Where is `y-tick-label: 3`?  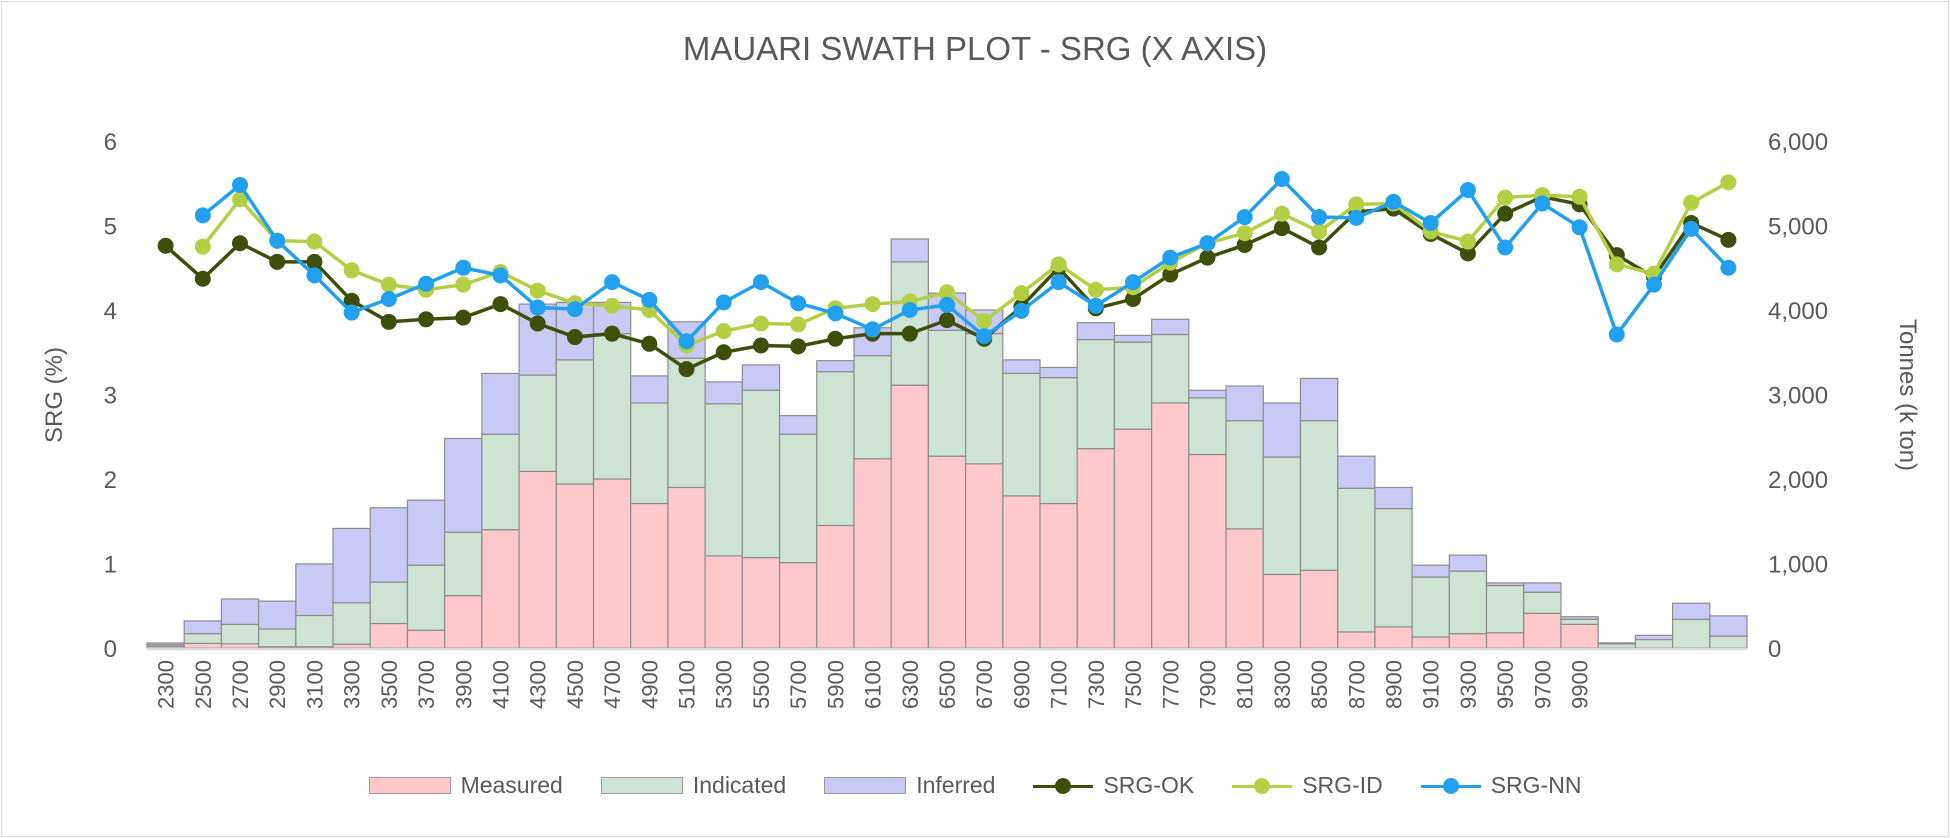
y-tick-label: 3 is located at coordinates (110, 396).